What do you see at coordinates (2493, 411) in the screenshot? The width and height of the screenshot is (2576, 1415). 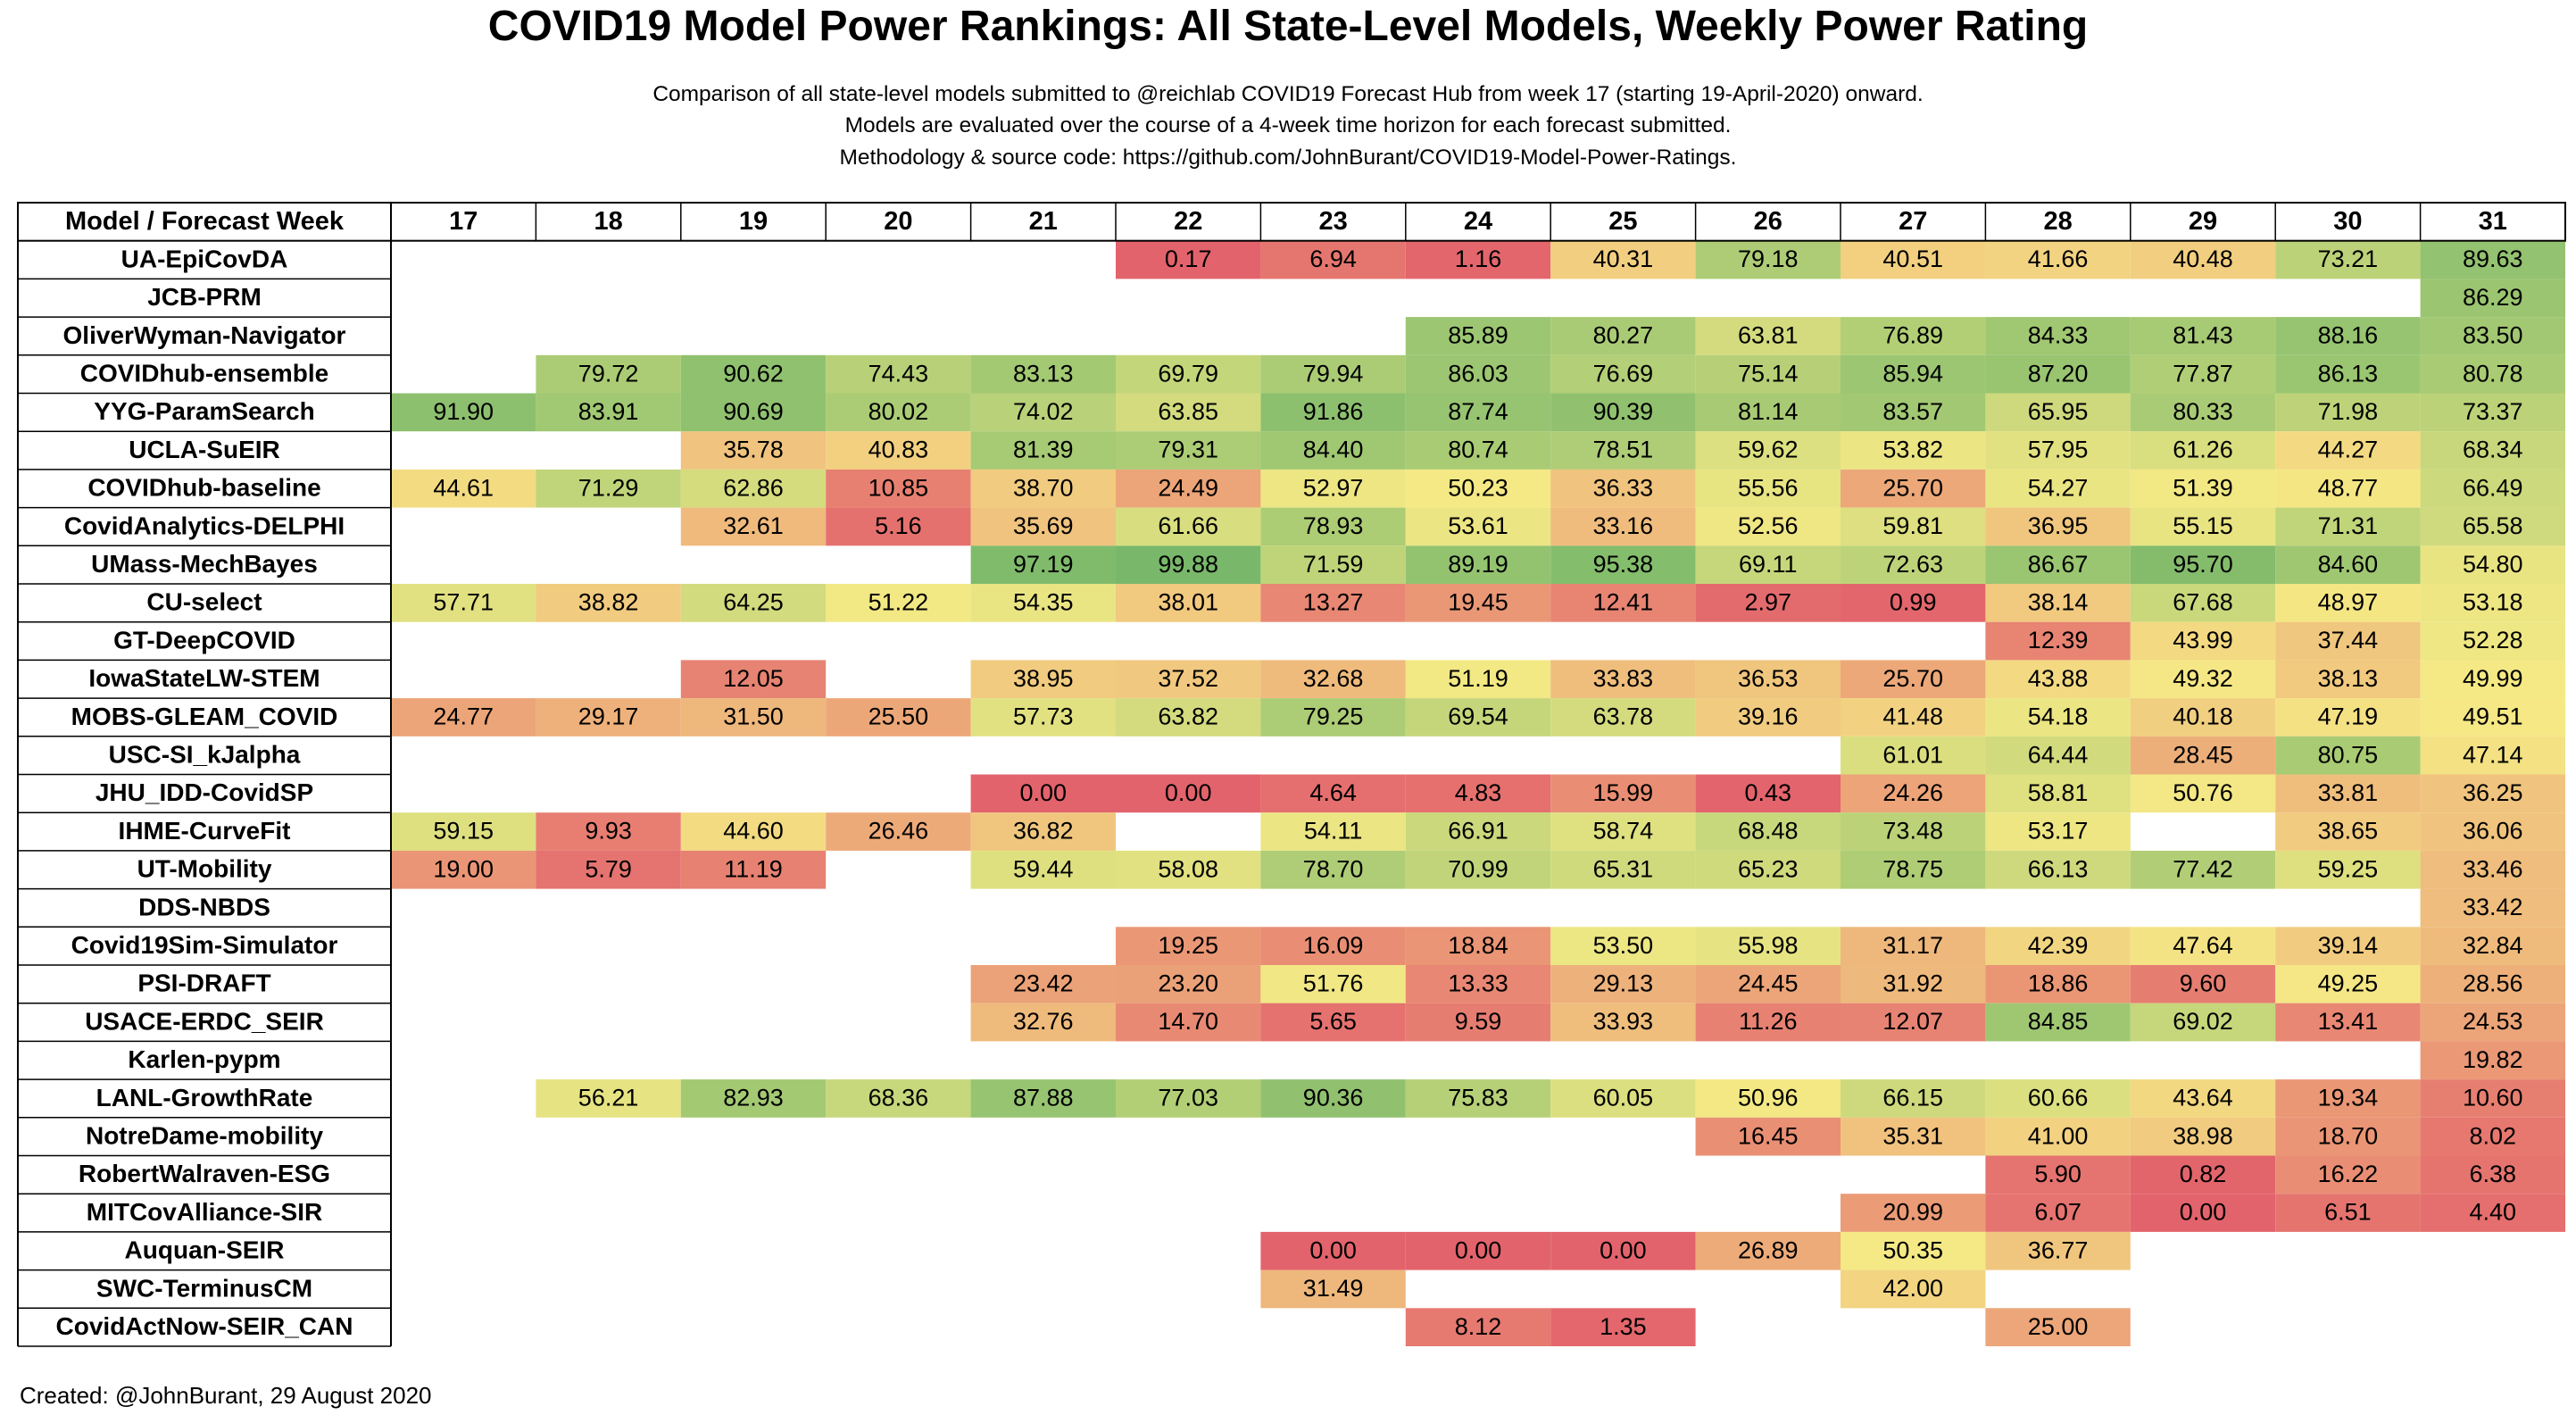 I see `cell-value-label: 73.37` at bounding box center [2493, 411].